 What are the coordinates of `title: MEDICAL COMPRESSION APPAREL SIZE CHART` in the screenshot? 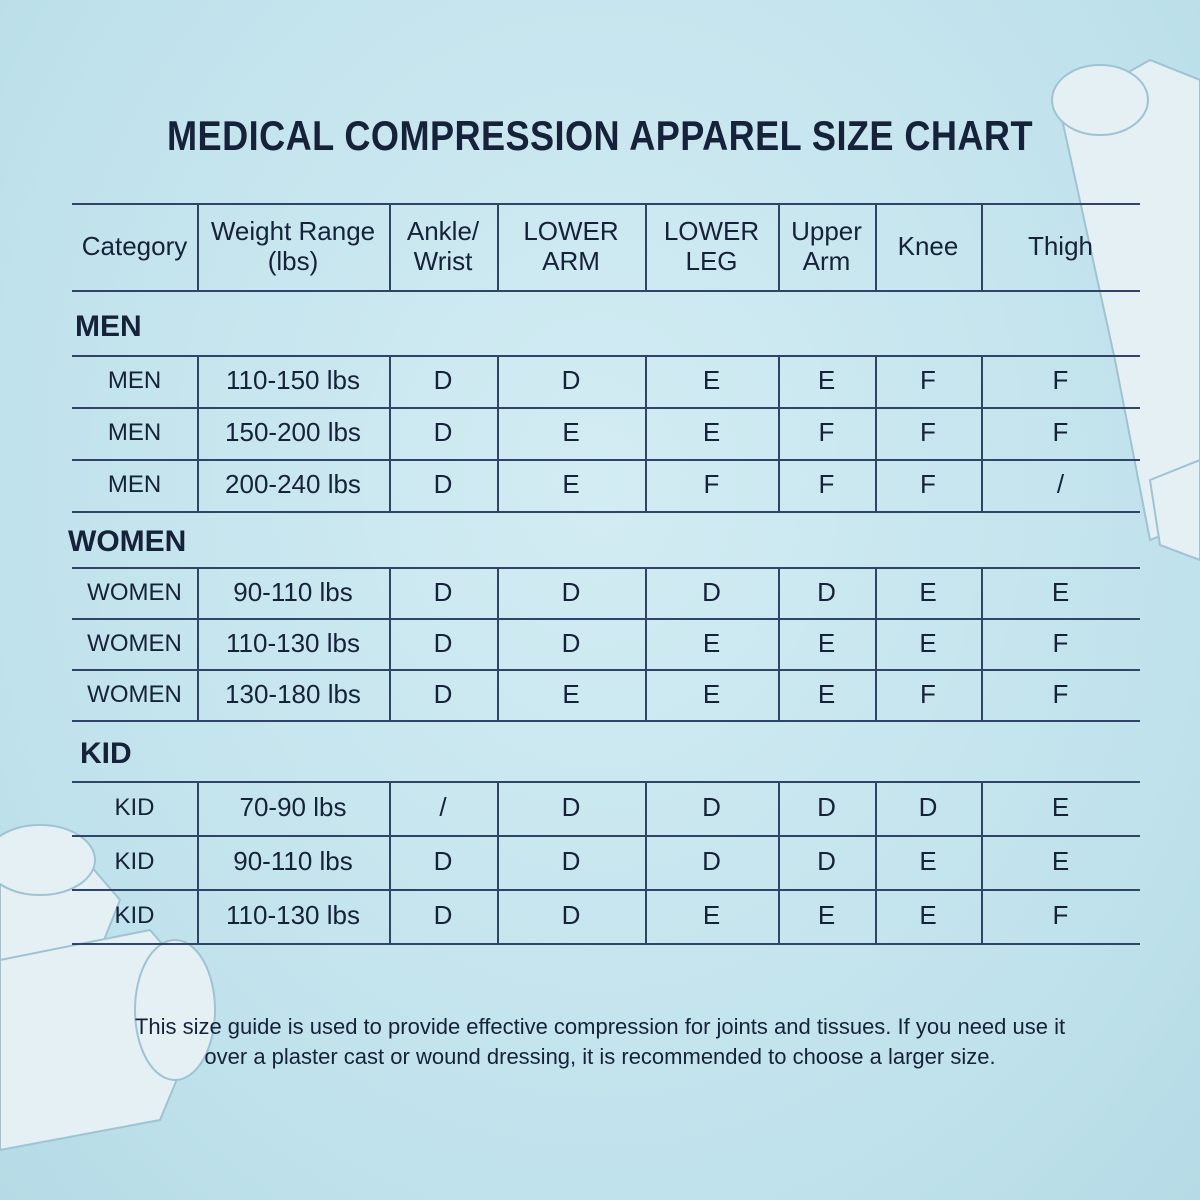 It's located at (600, 135).